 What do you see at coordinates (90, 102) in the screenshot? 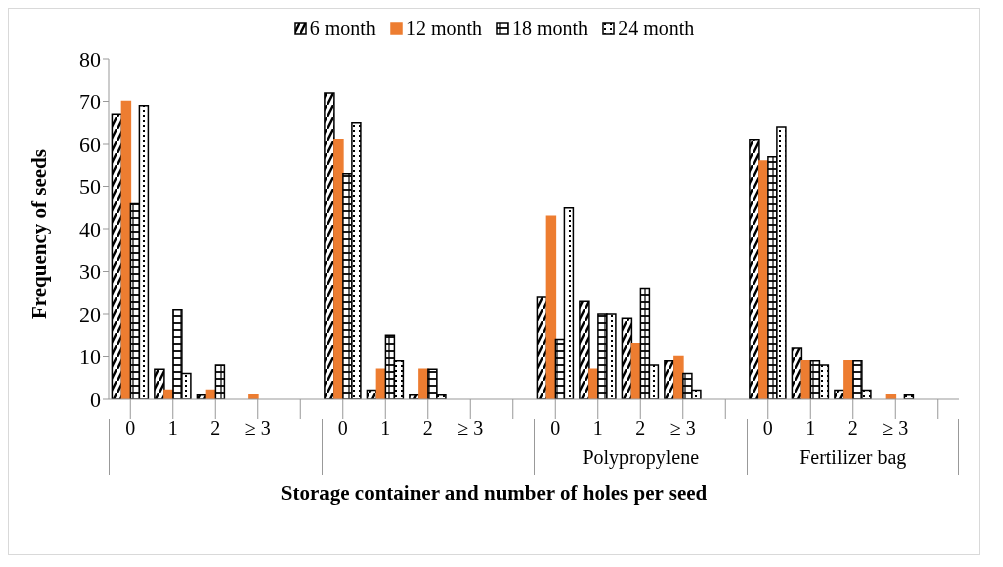
I see `y-tick-label: 70` at bounding box center [90, 102].